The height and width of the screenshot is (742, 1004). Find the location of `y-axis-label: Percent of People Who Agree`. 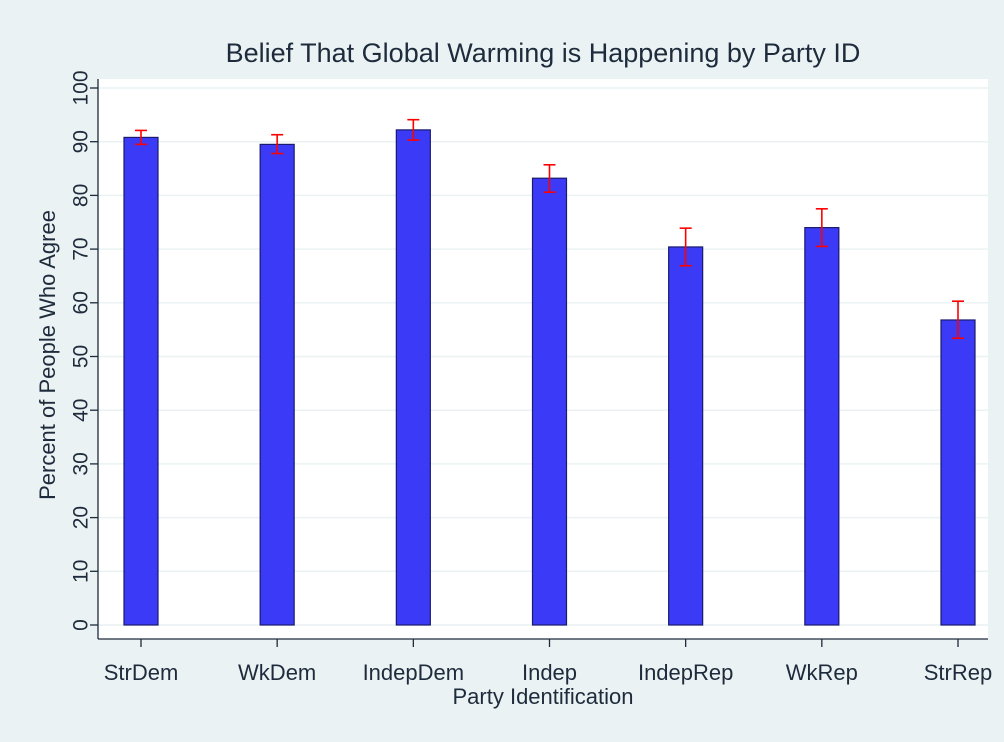

y-axis-label: Percent of People Who Agree is located at coordinates (47, 355).